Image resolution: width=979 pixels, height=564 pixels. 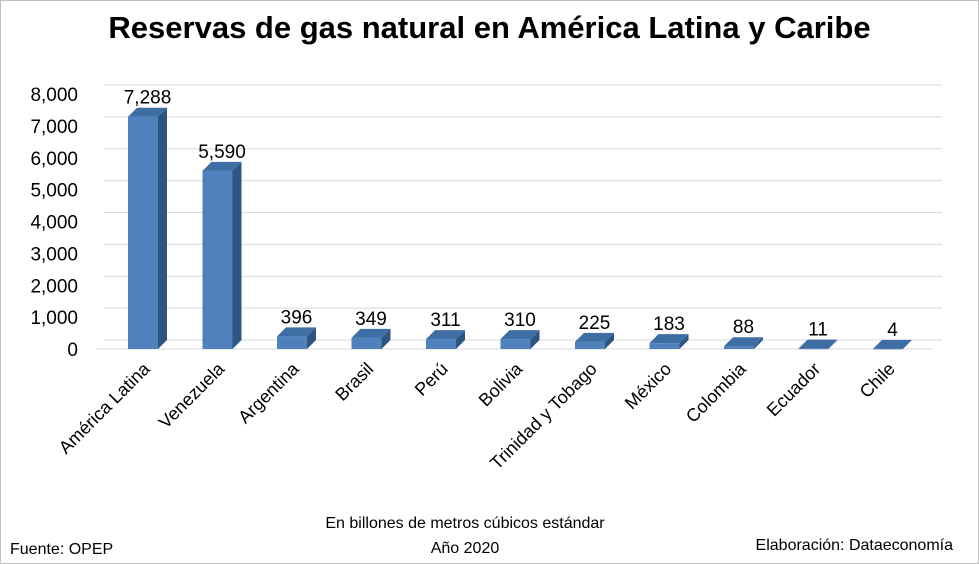 What do you see at coordinates (648, 386) in the screenshot?
I see `x-tick-label: México` at bounding box center [648, 386].